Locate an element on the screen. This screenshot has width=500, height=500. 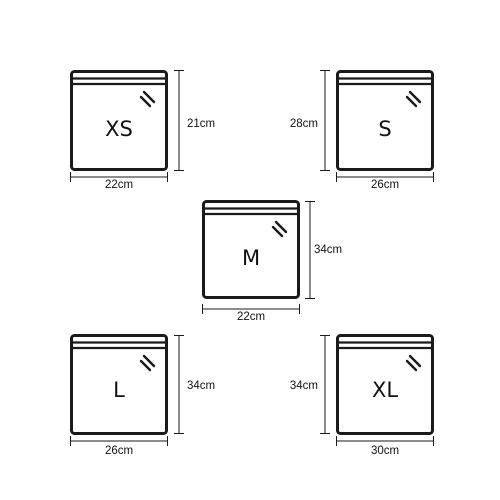
height-label-l: 34cm is located at coordinates (201, 386).